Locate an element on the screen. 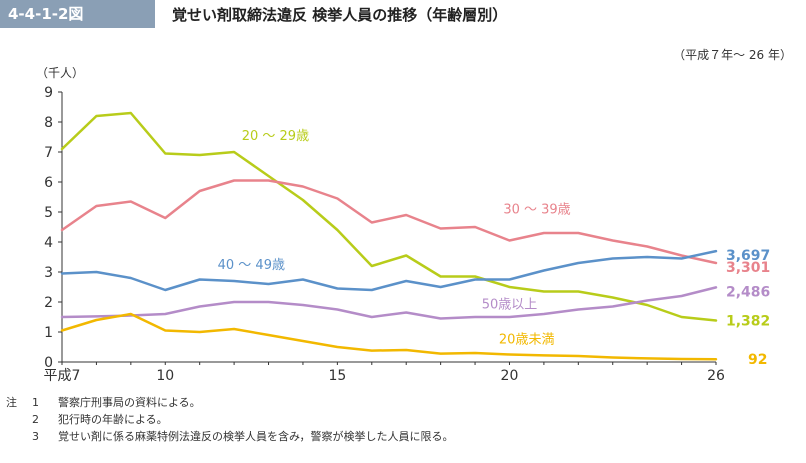 This screenshot has height=463, width=806. figure-period: （平成７年～ 26 年） is located at coordinates (732, 55).